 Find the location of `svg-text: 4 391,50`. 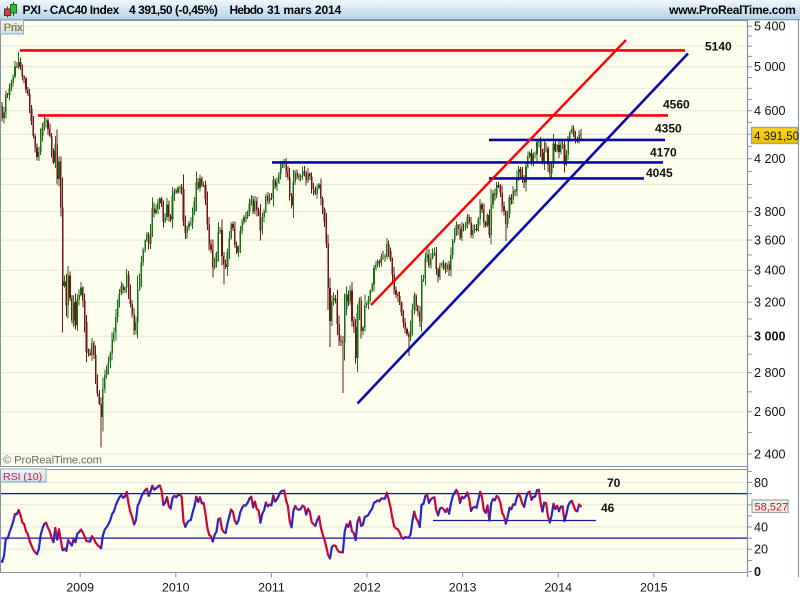

svg-text: 4 391,50 is located at coordinates (776, 136).